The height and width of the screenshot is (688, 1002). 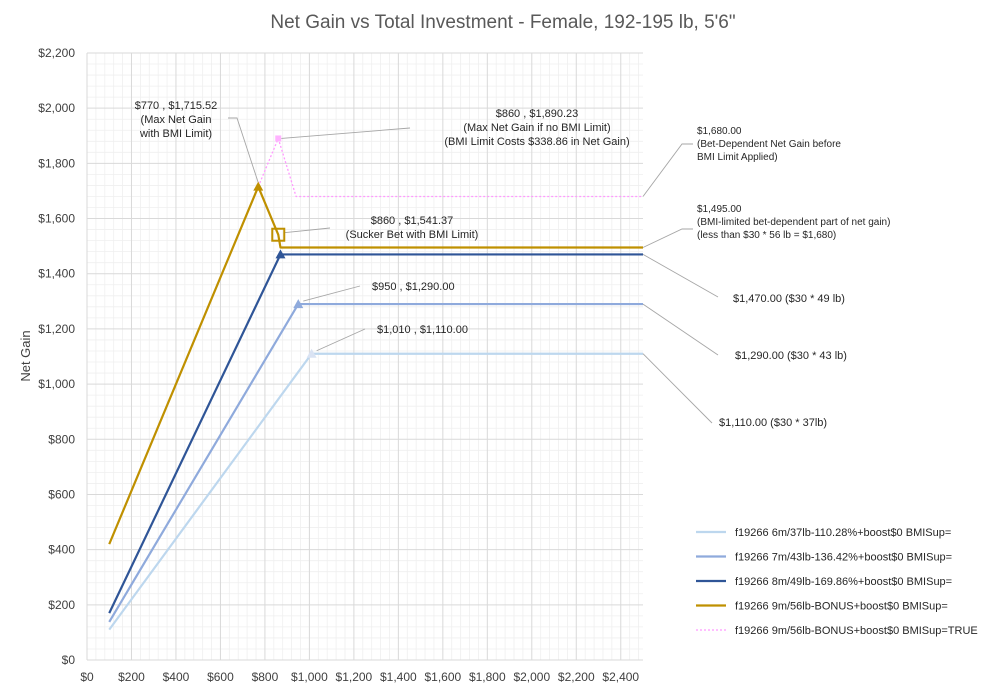 What do you see at coordinates (413, 287) in the screenshot?
I see `annotation-a950-line-1: $950 , $1,290.00` at bounding box center [413, 287].